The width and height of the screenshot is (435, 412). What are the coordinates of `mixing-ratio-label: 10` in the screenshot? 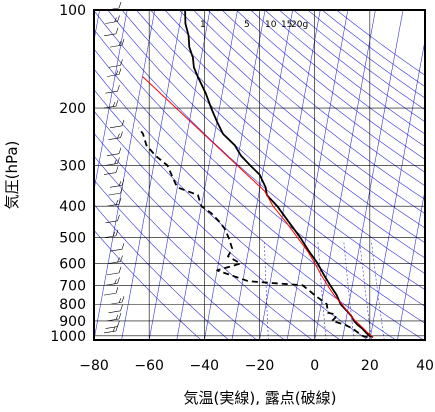 It's located at (271, 25).